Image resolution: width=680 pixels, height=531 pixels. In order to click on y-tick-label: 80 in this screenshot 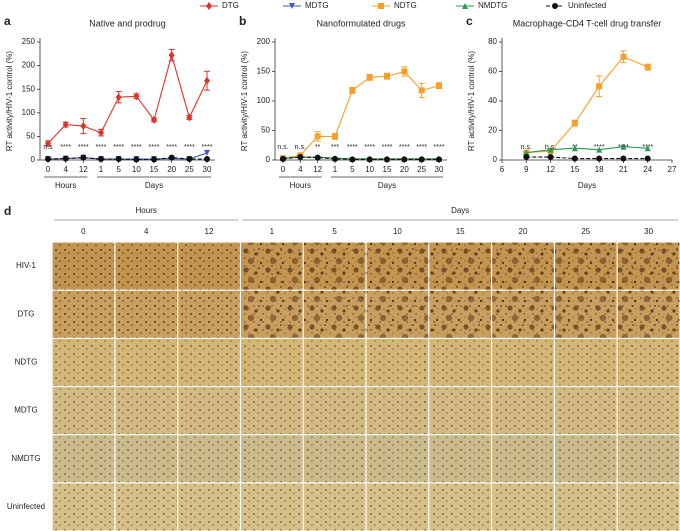, I will do `click(492, 41)`.